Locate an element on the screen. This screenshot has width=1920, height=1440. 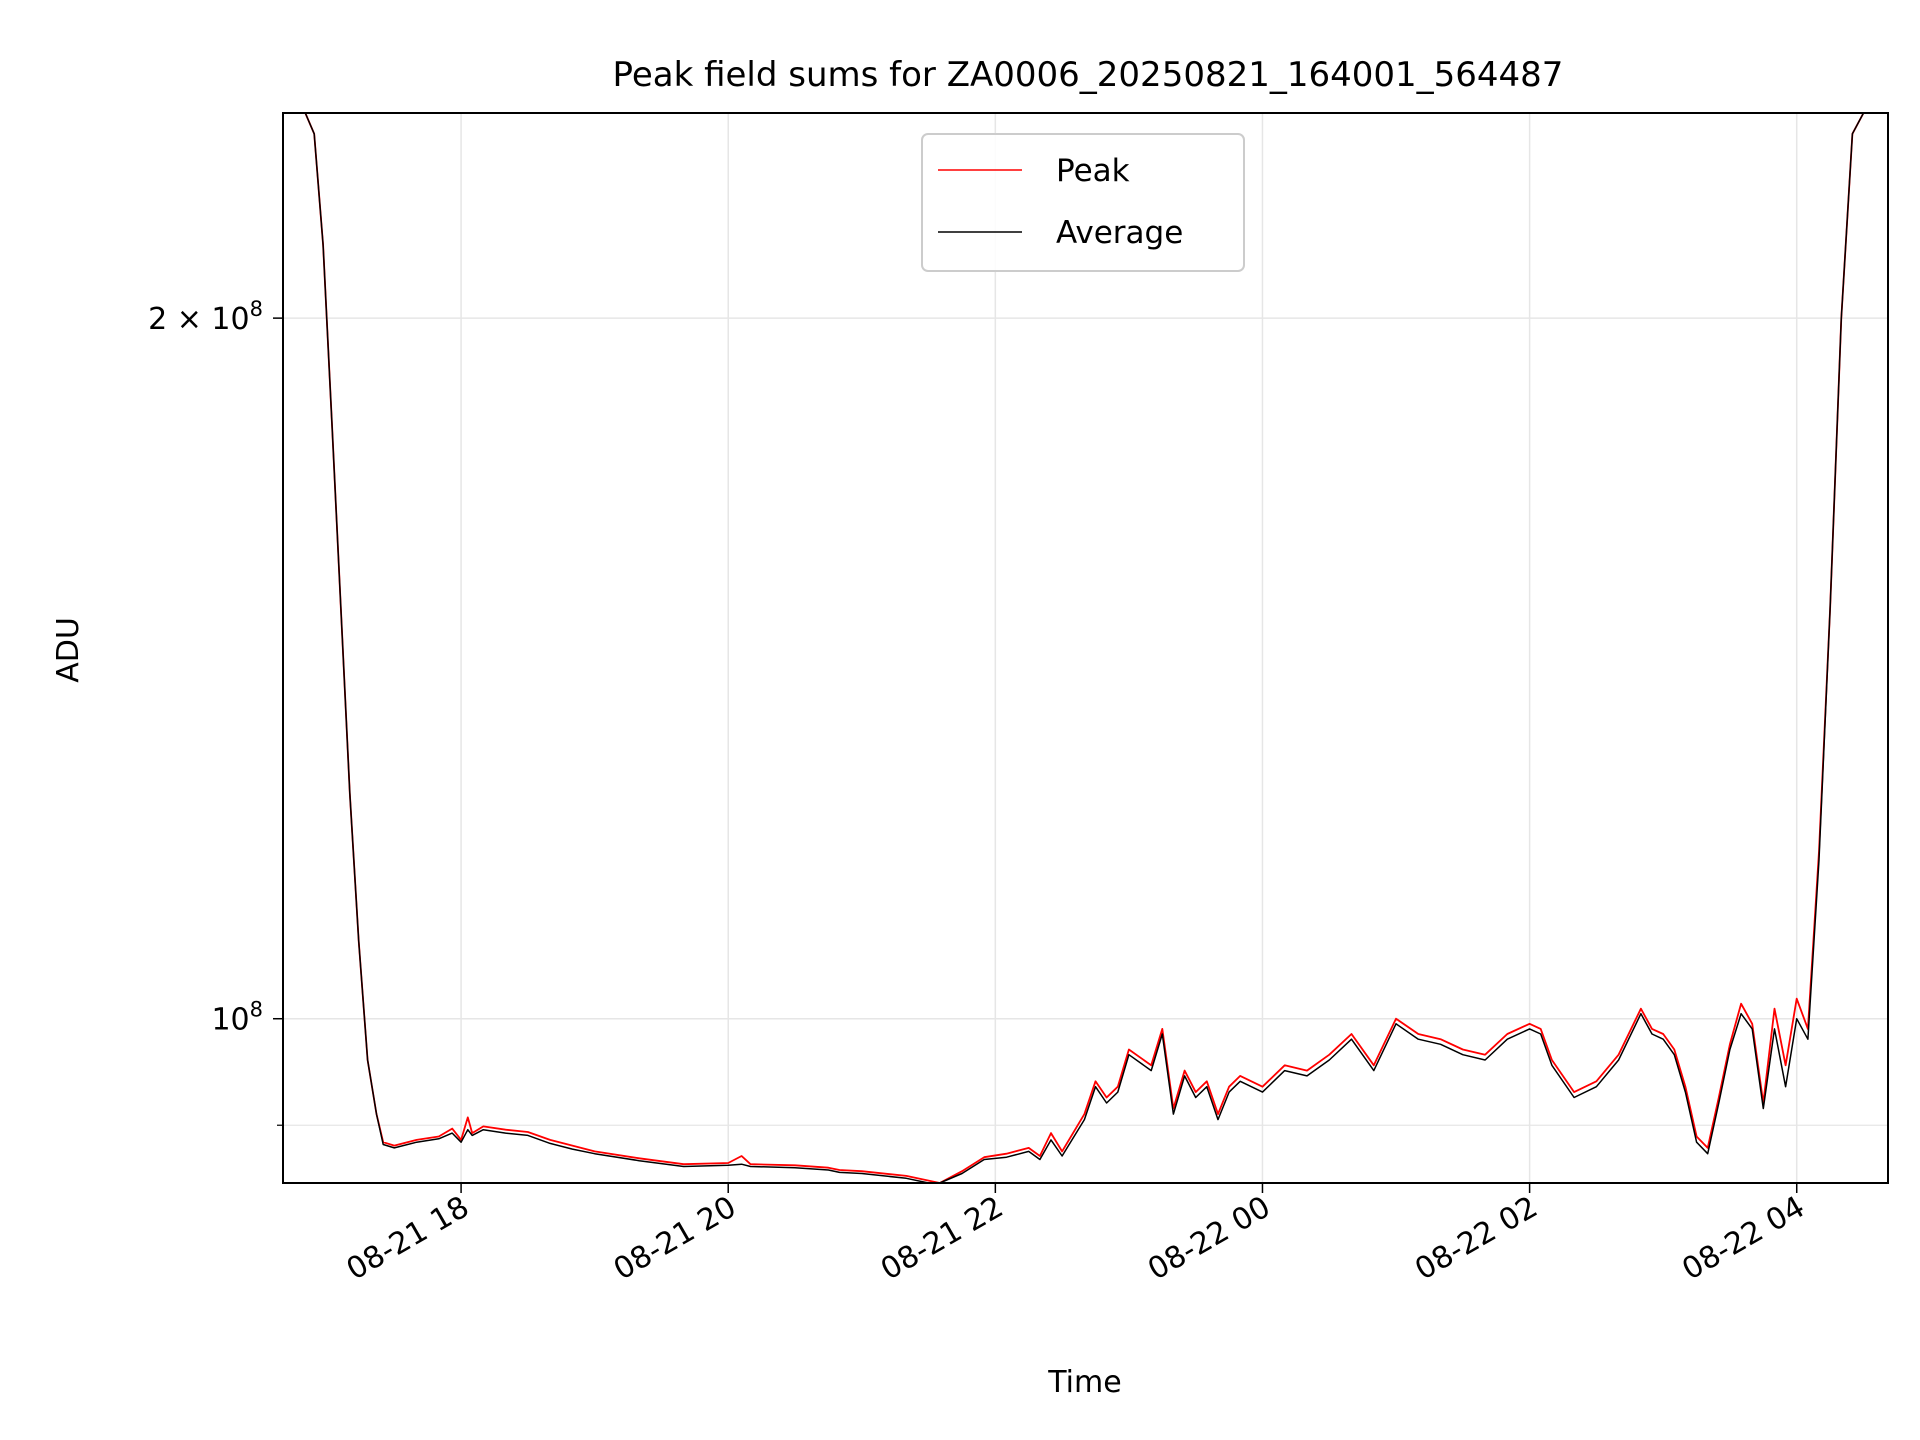
y-tick-label: 2 × 108 is located at coordinates (205, 317).